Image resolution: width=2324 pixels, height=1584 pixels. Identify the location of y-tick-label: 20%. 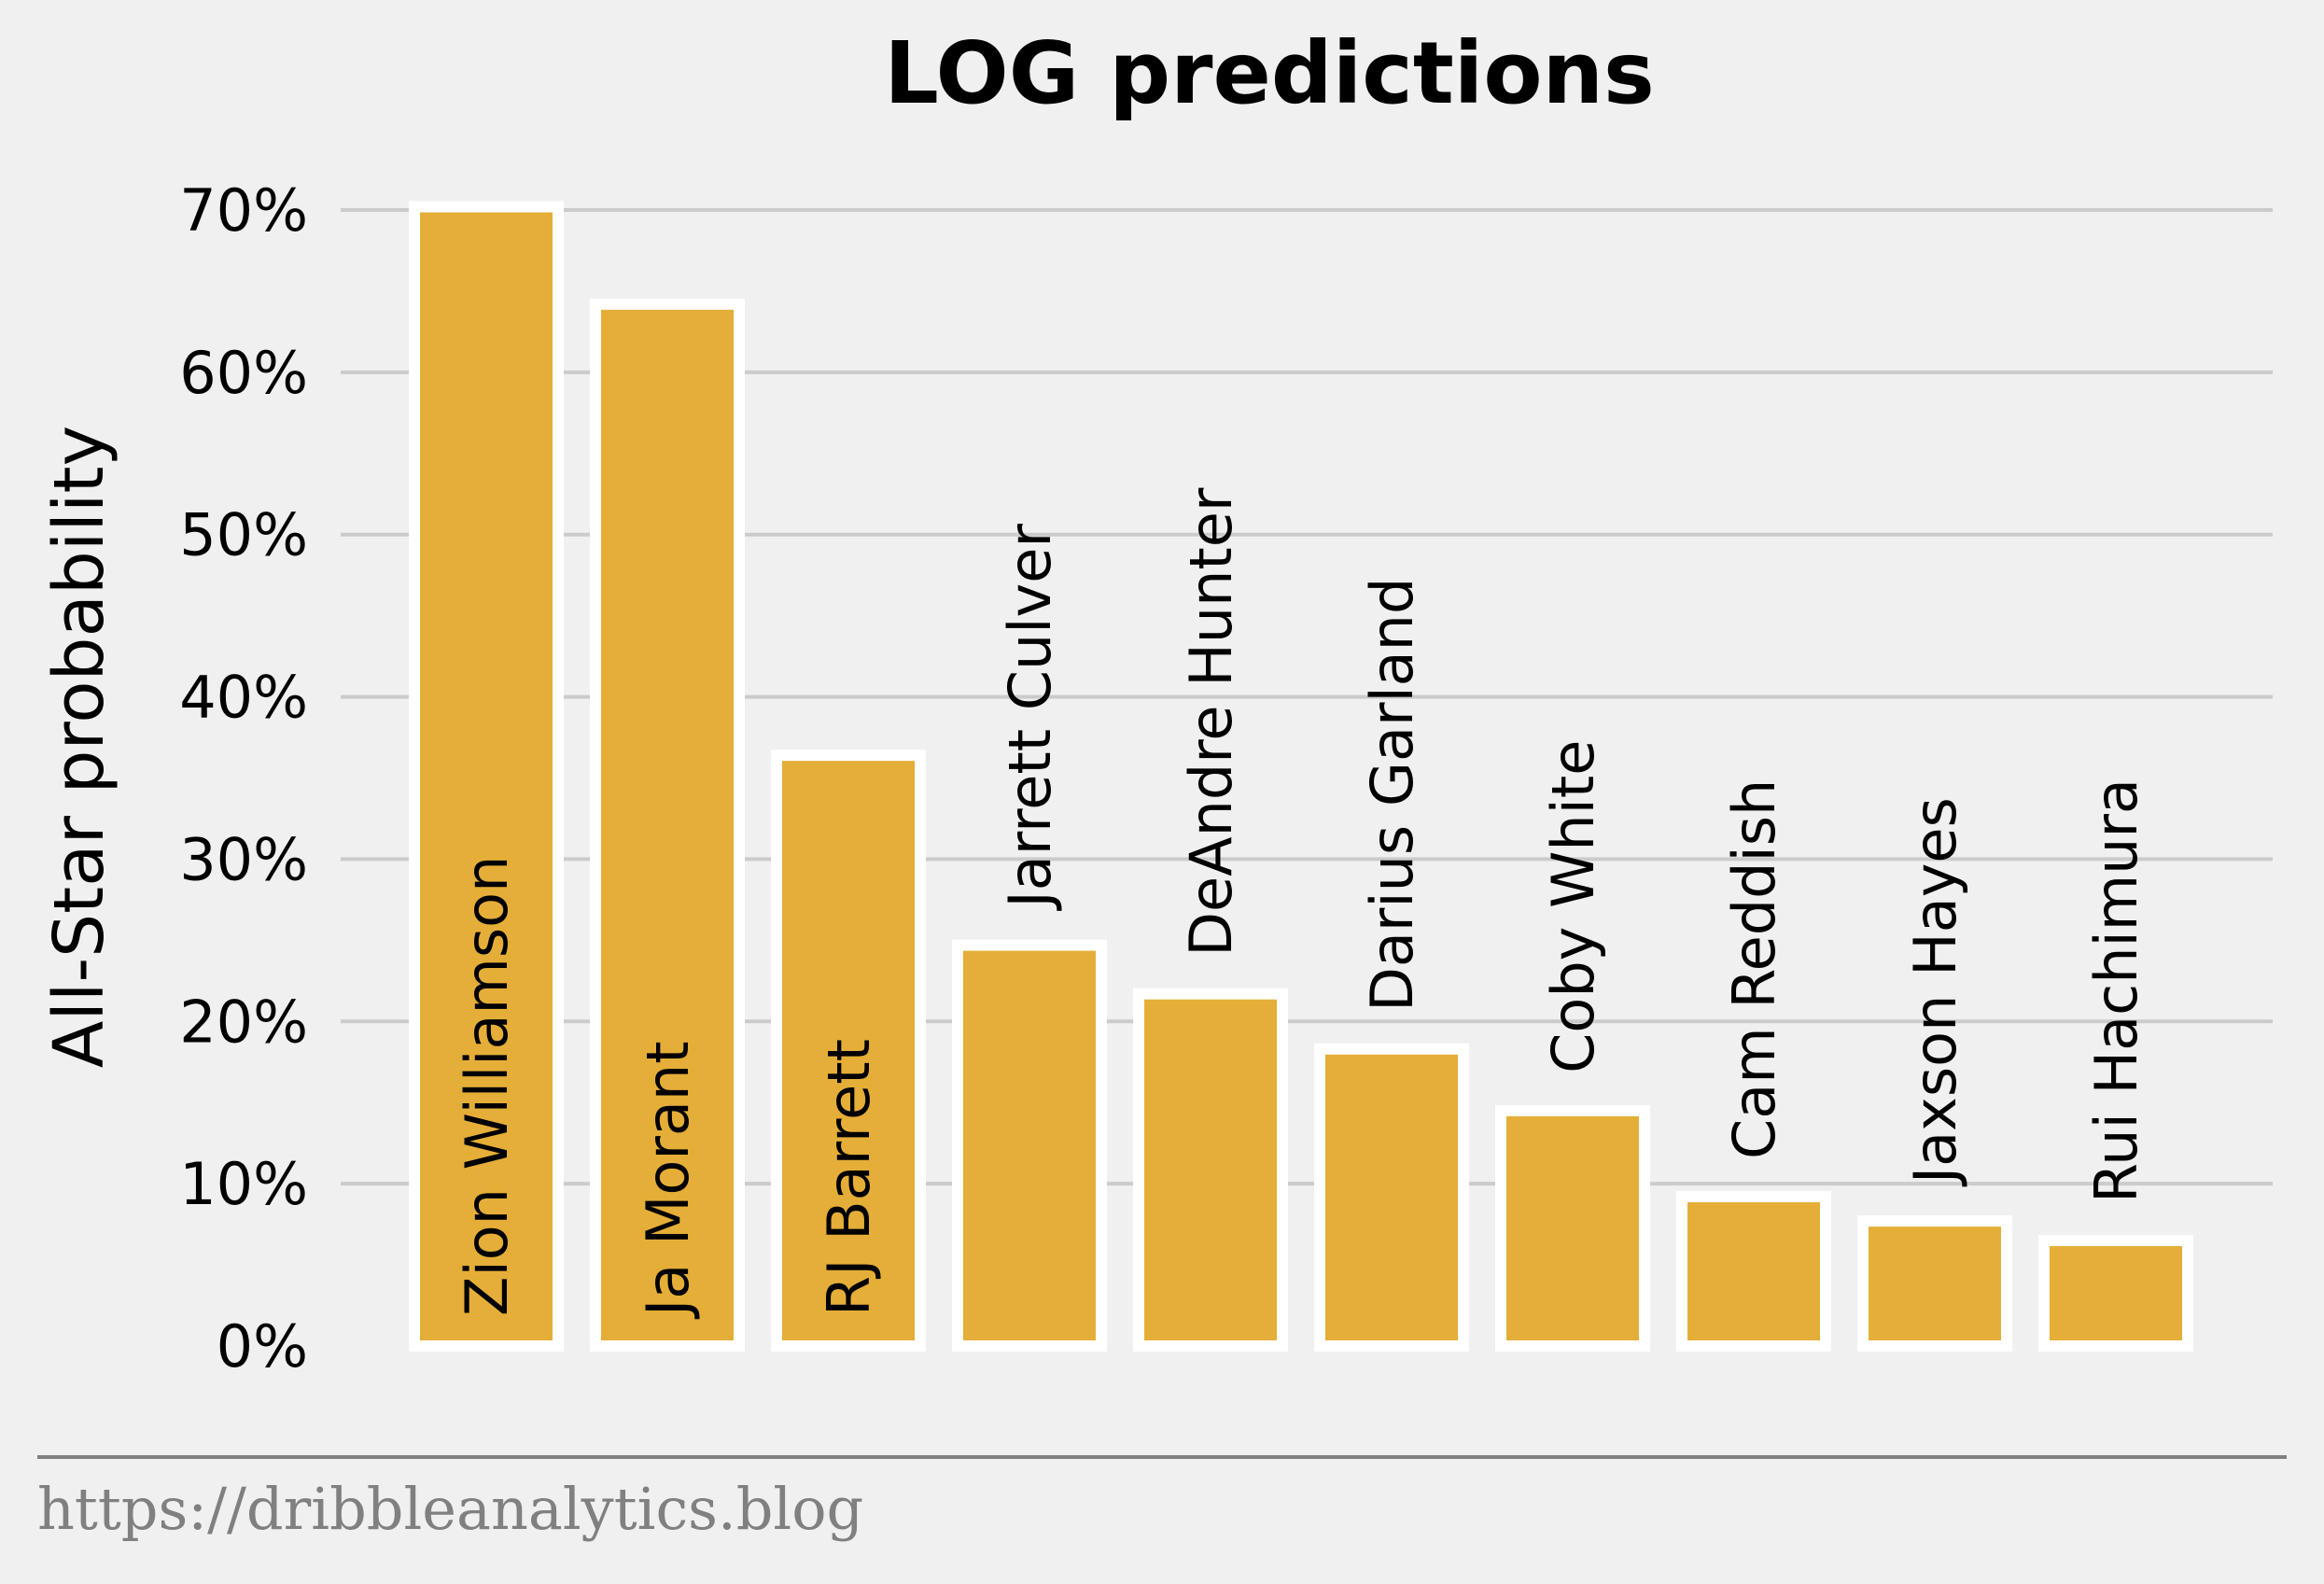
(243, 1022).